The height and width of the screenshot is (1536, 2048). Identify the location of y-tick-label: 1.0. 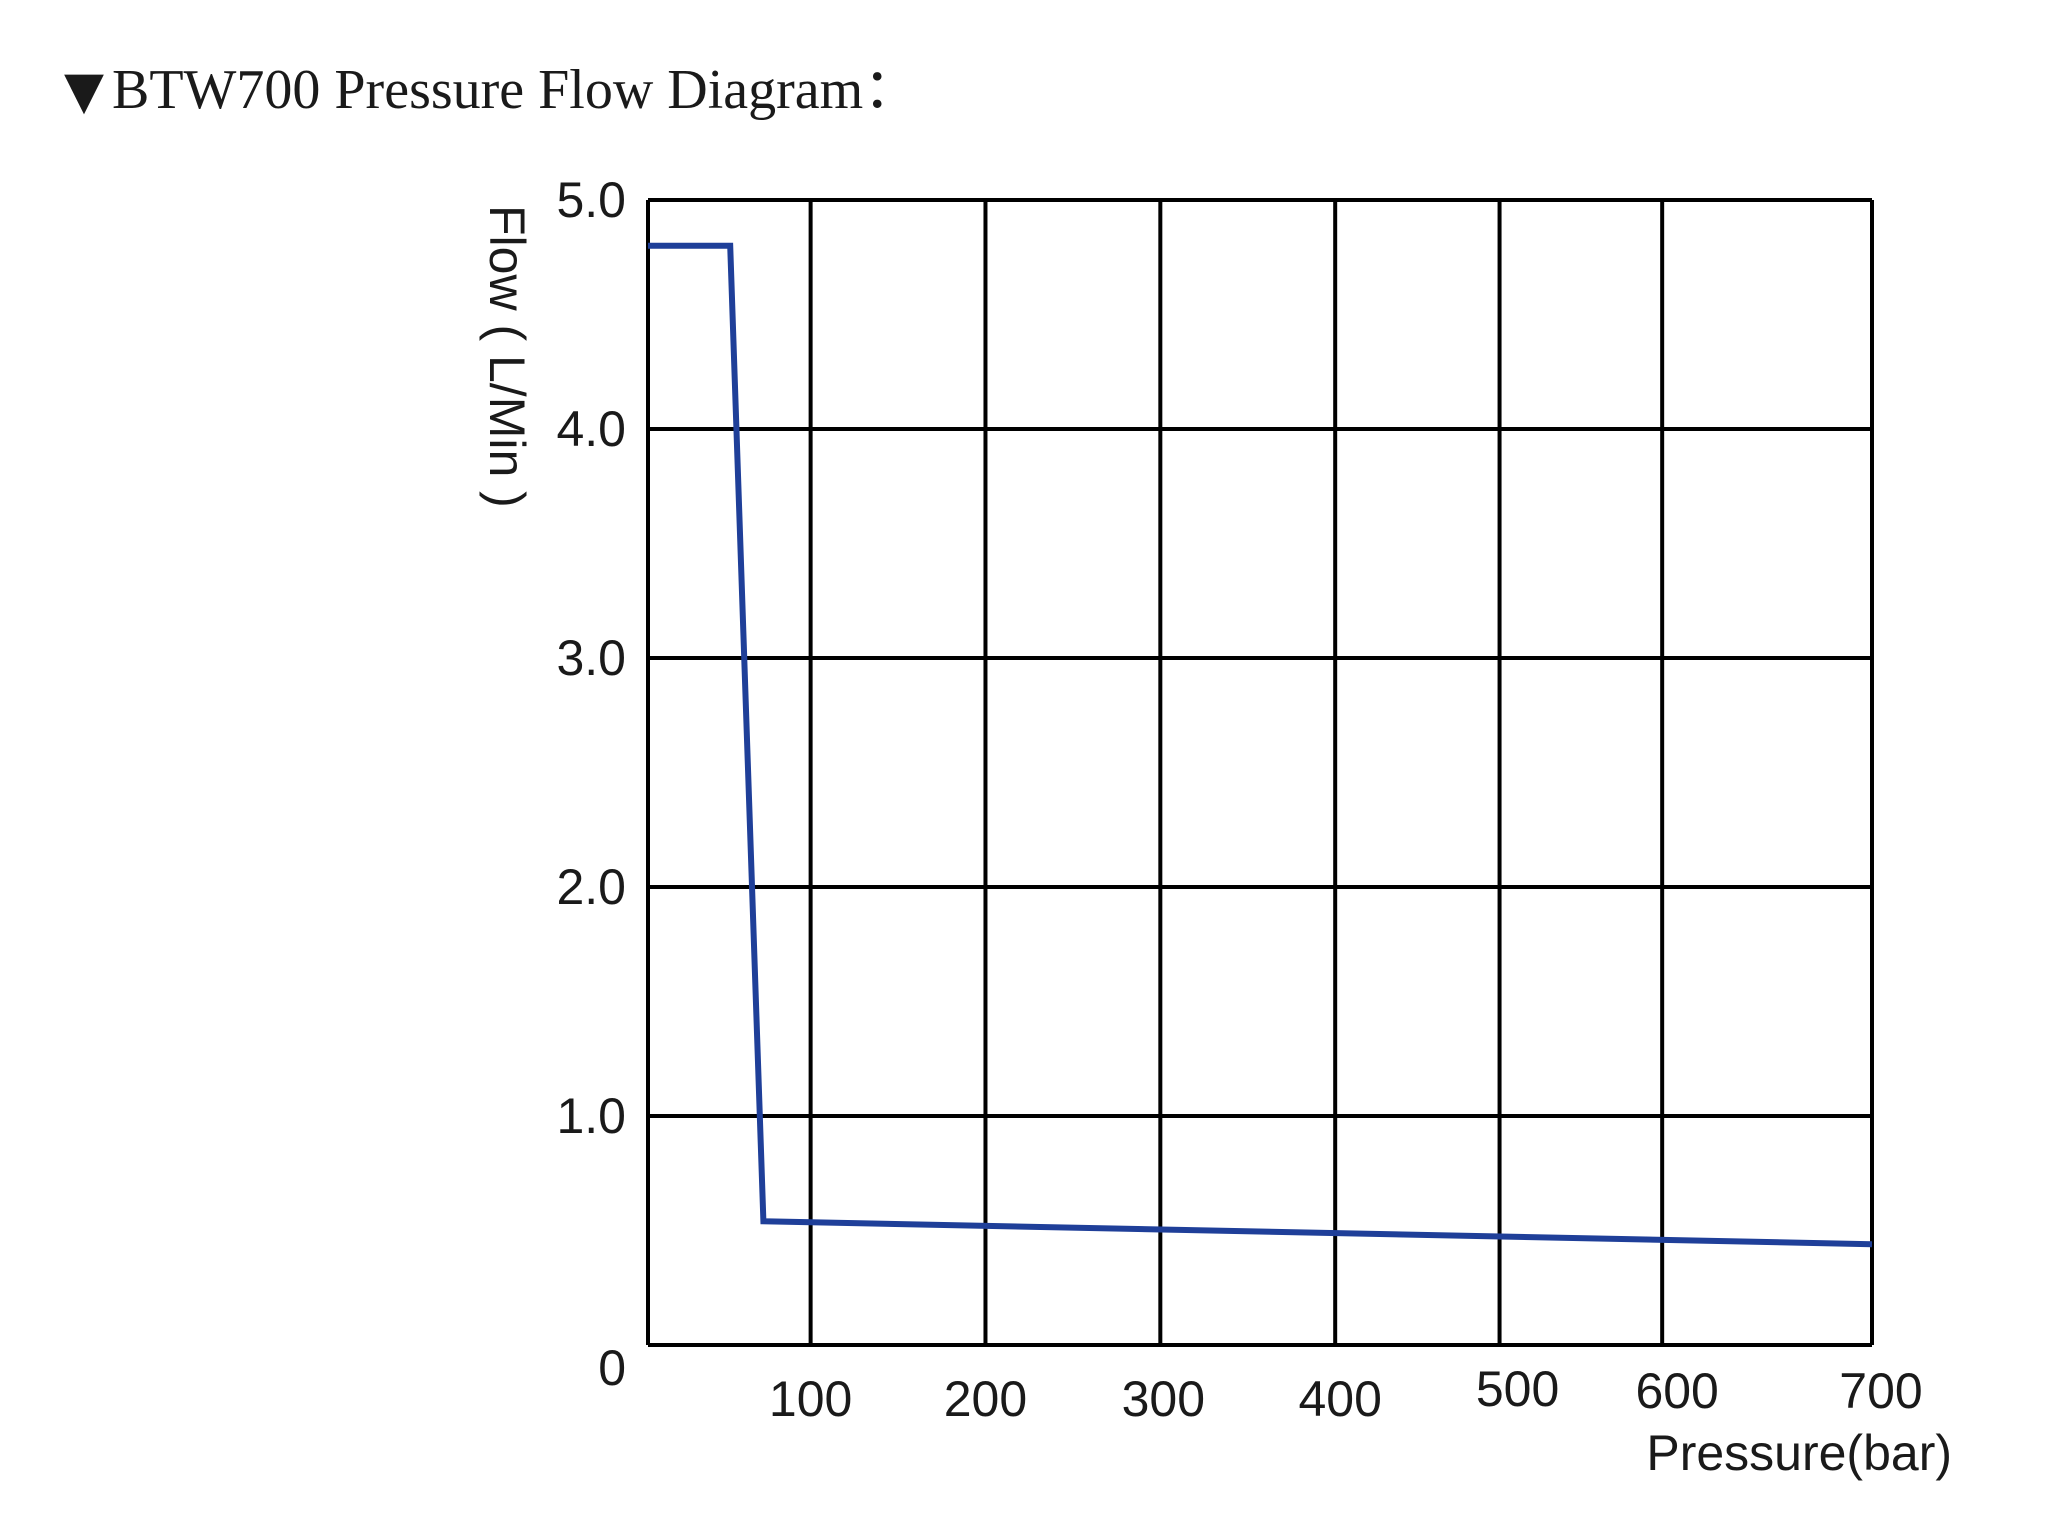
(591, 1116).